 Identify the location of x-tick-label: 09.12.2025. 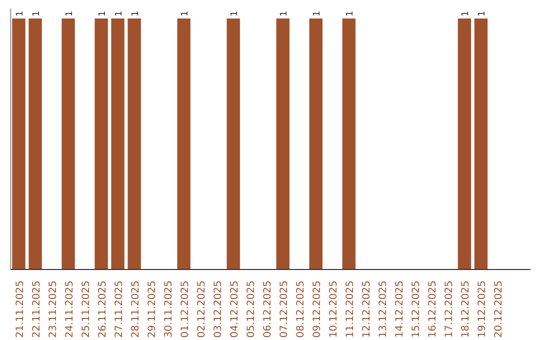
(317, 309).